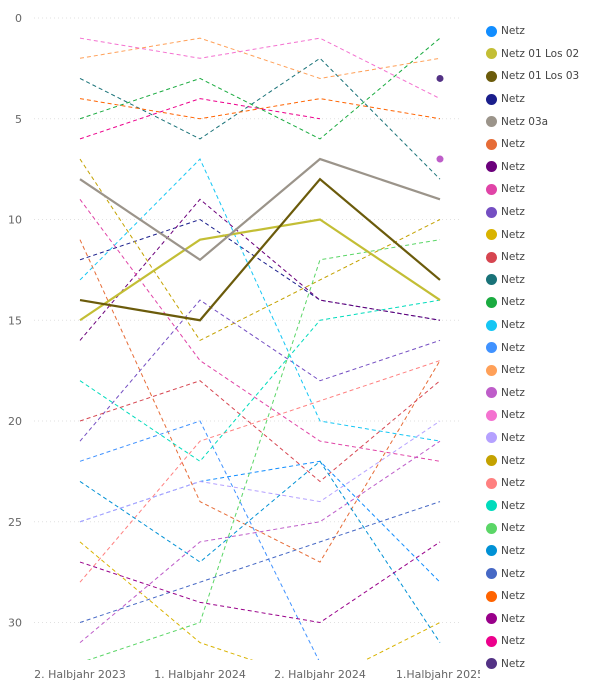 The image size is (589, 696). I want to click on y-tick-label: 0, so click(18, 18).